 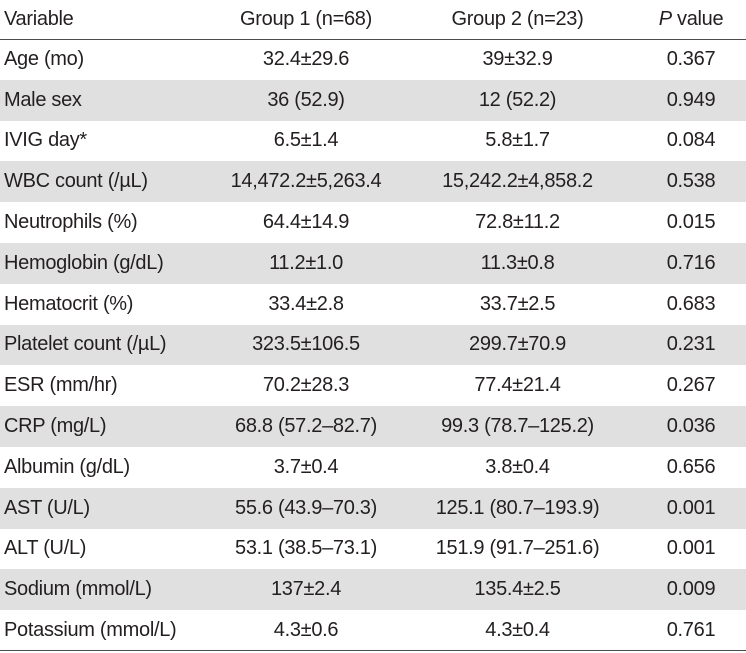 What do you see at coordinates (517, 589) in the screenshot?
I see `cell-group2: 135.4±2.5` at bounding box center [517, 589].